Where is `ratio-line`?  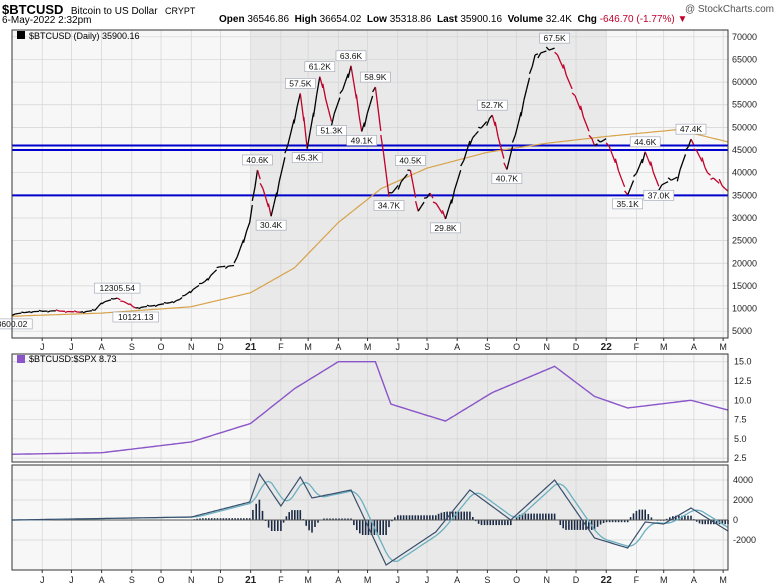 ratio-line is located at coordinates (370, 408).